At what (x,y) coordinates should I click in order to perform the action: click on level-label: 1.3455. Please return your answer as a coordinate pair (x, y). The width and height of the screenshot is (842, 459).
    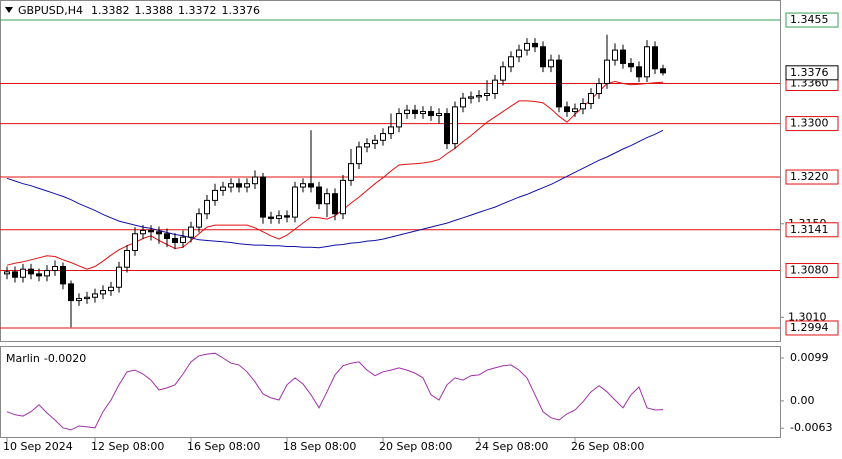
    Looking at the image, I should click on (809, 19).